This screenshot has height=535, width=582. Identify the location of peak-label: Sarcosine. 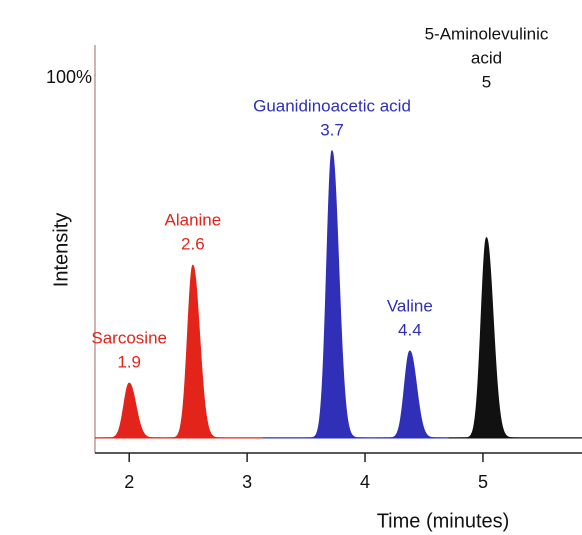
(129, 338).